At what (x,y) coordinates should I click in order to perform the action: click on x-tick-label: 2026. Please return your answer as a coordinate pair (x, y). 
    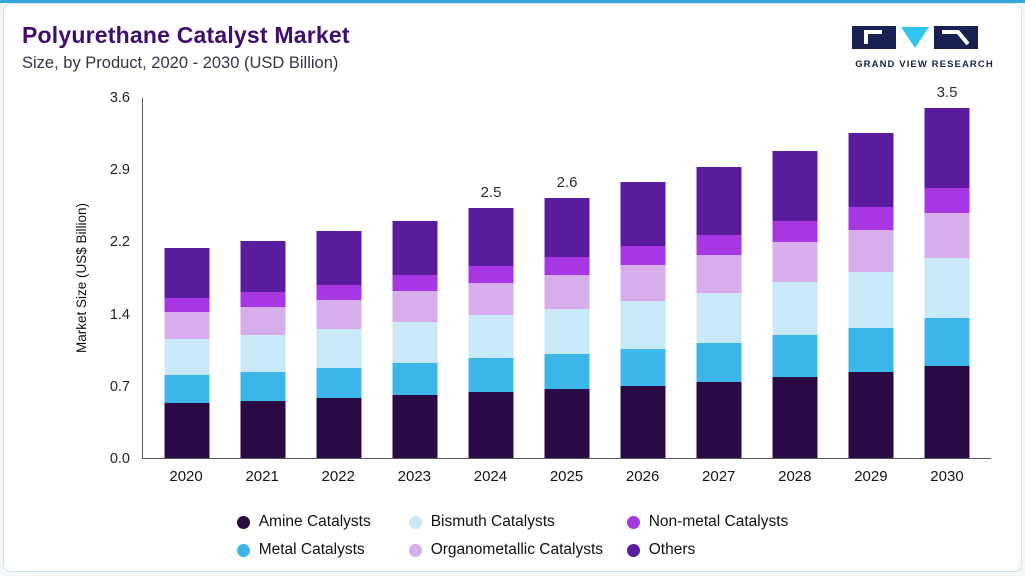
    Looking at the image, I should click on (642, 476).